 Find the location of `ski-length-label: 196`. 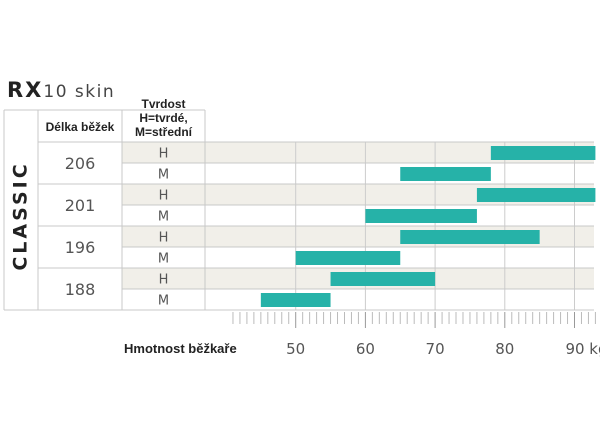

ski-length-label: 196 is located at coordinates (80, 247).